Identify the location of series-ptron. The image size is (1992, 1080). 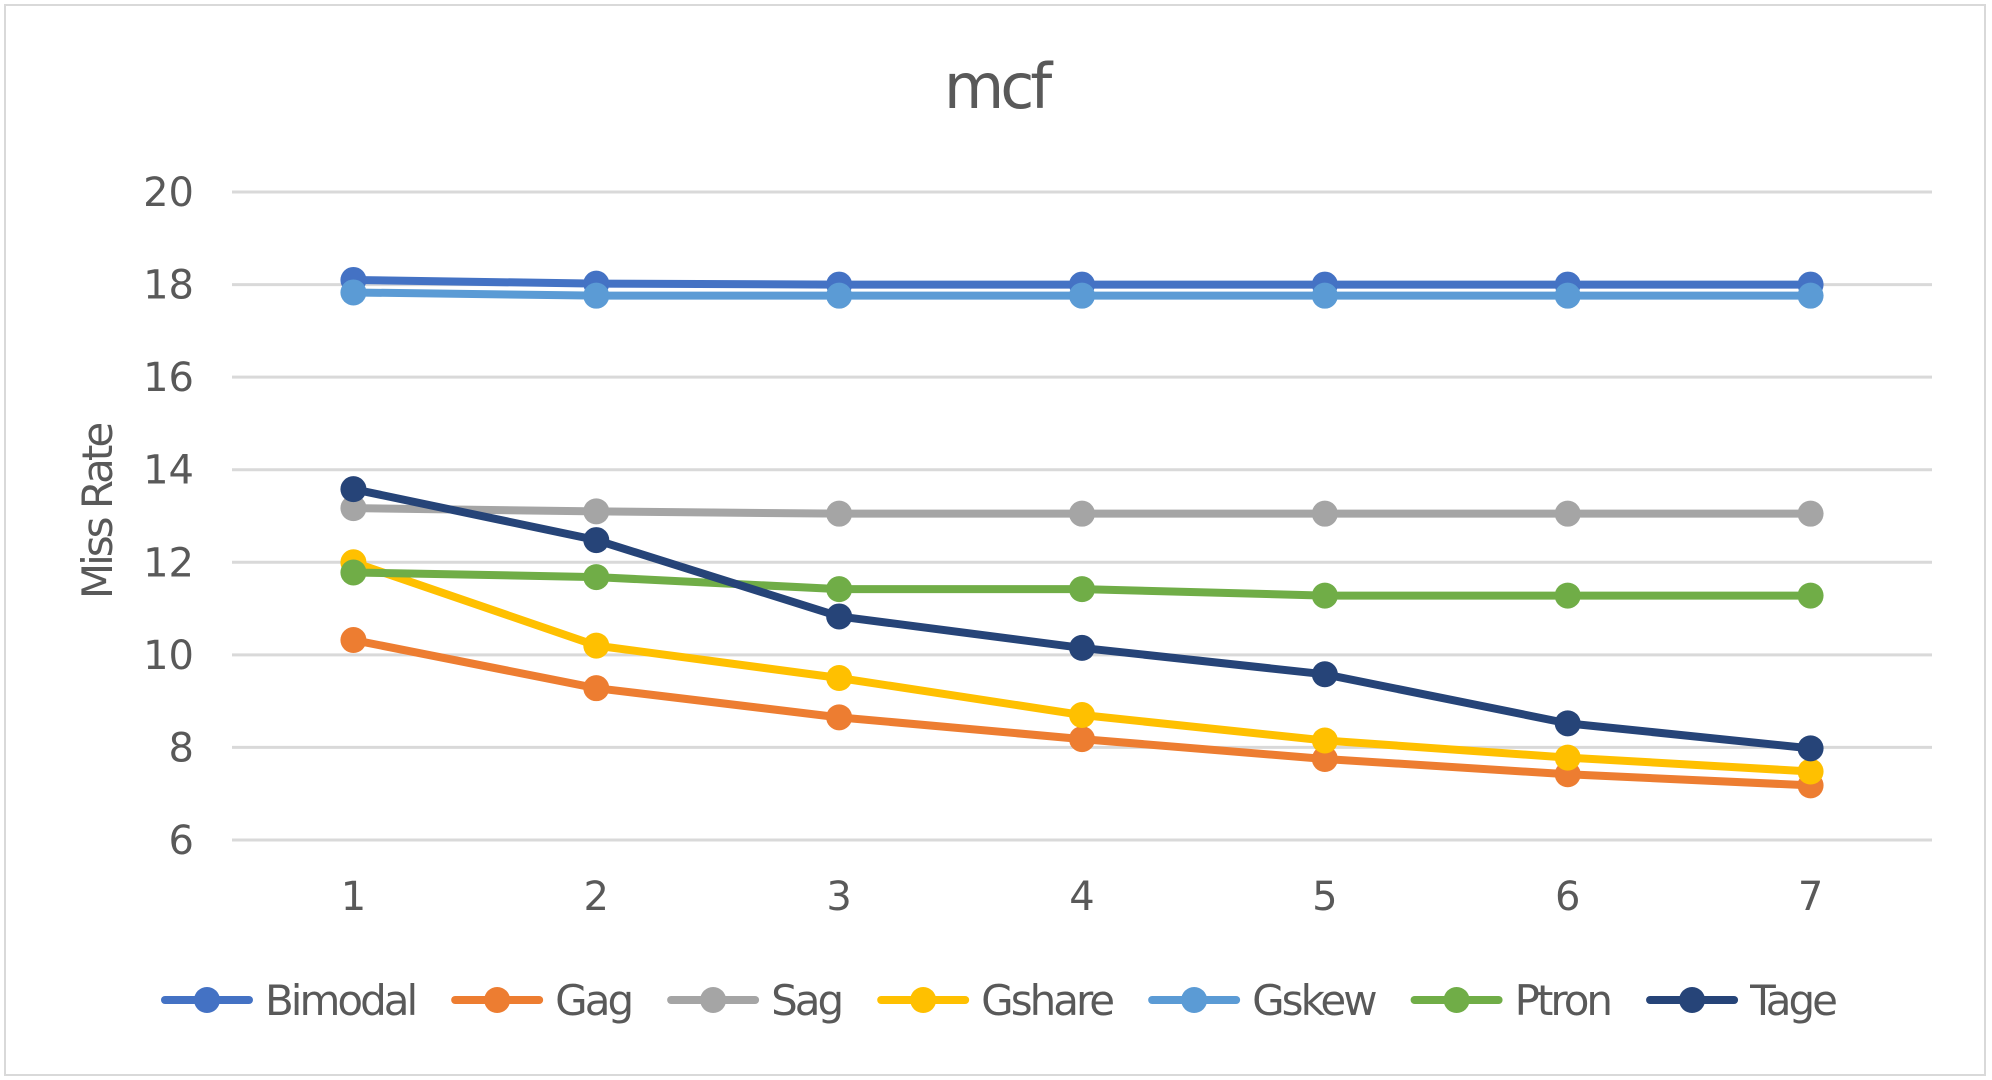
(1082, 584).